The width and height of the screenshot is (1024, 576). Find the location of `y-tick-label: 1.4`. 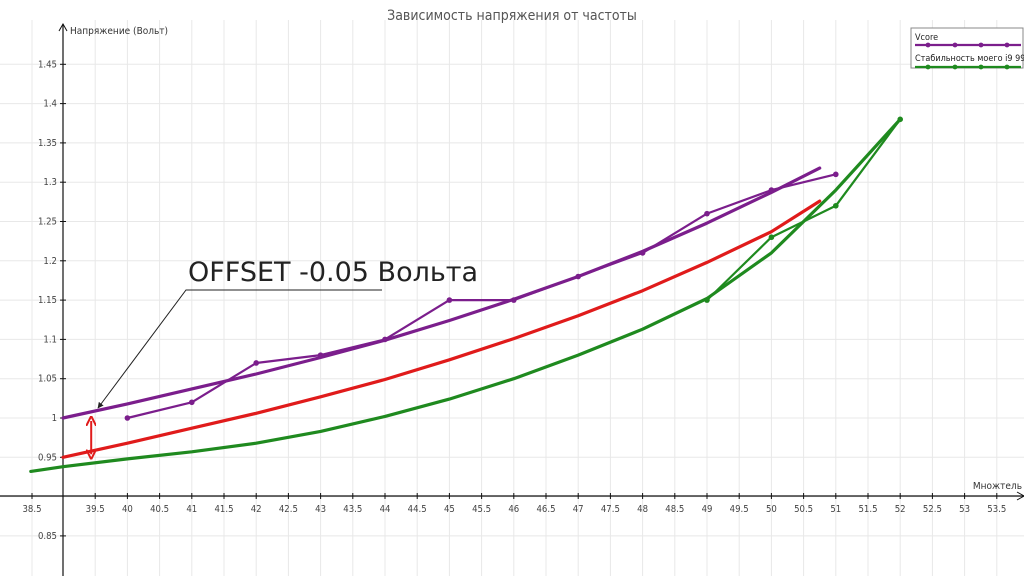

y-tick-label: 1.4 is located at coordinates (50, 104).